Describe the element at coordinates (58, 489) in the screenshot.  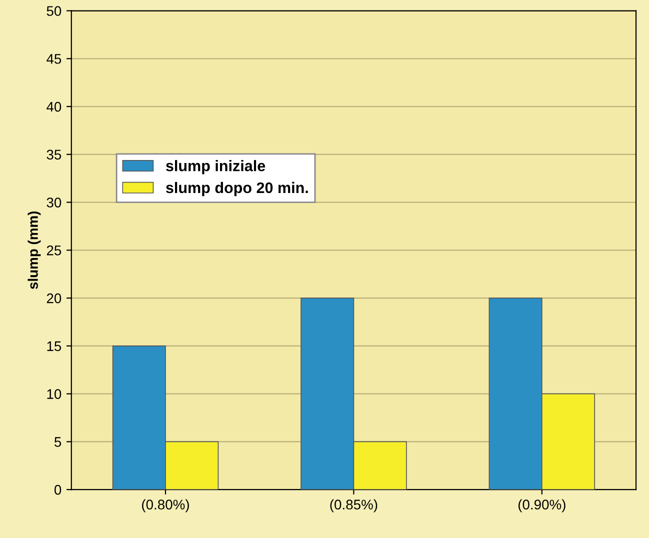
I see `y-tick-label: 0` at that location.